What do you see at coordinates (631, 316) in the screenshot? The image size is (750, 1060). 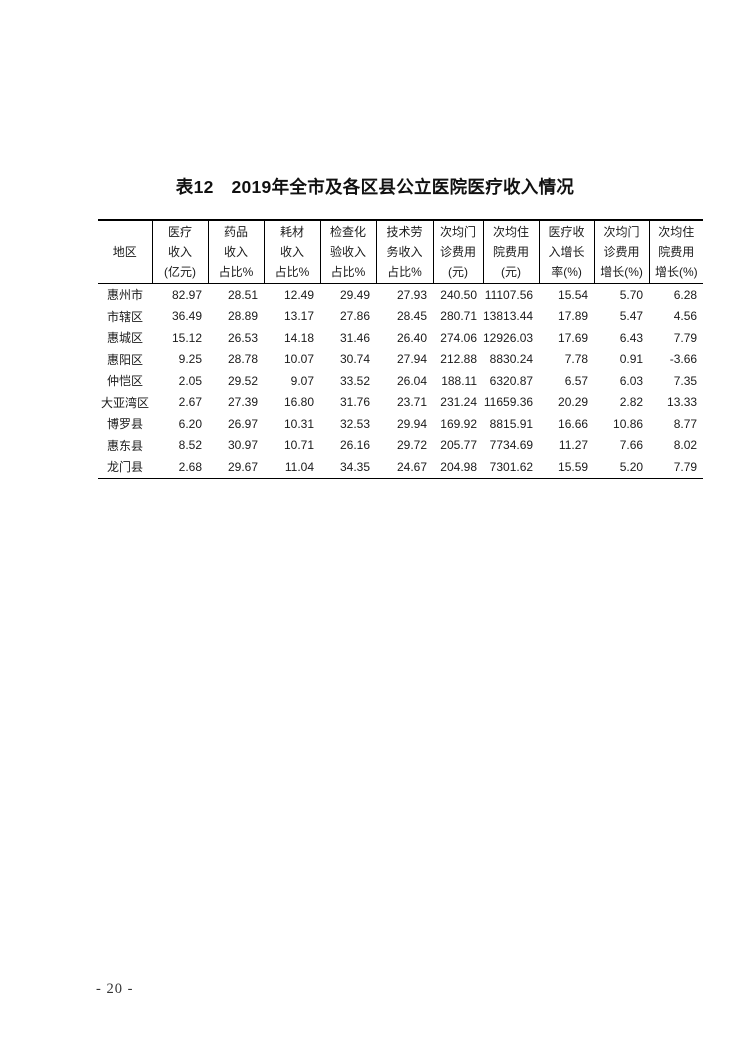 I see `value-cell: 5.47` at bounding box center [631, 316].